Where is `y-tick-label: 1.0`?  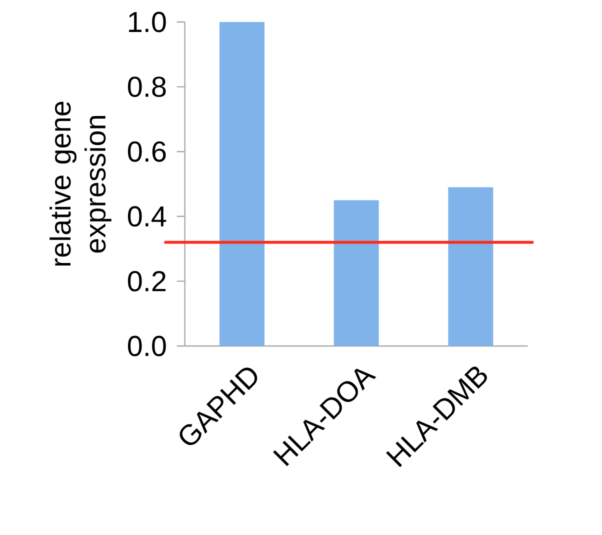 y-tick-label: 1.0 is located at coordinates (147, 22).